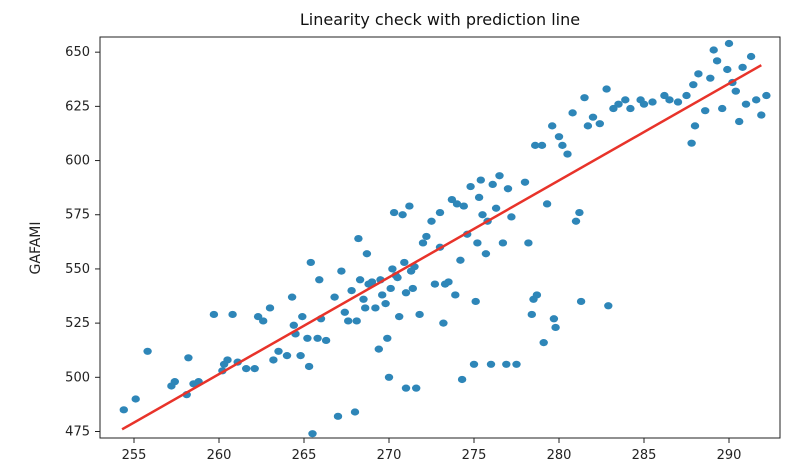 The height and width of the screenshot is (470, 800). I want to click on y-tick-label: 500, so click(77, 377).